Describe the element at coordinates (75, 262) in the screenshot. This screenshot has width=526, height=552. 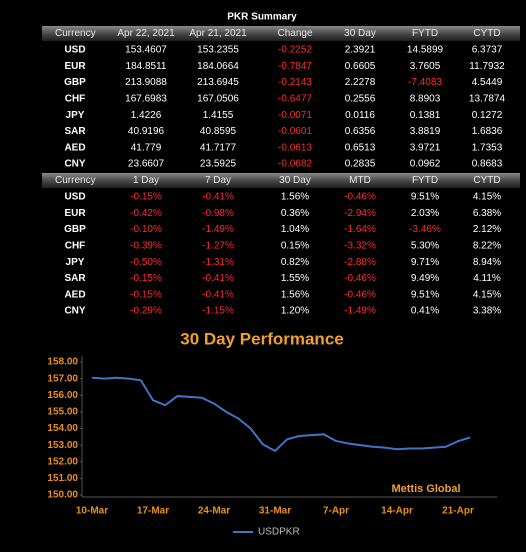
I see `currency-cell: JPY` at that location.